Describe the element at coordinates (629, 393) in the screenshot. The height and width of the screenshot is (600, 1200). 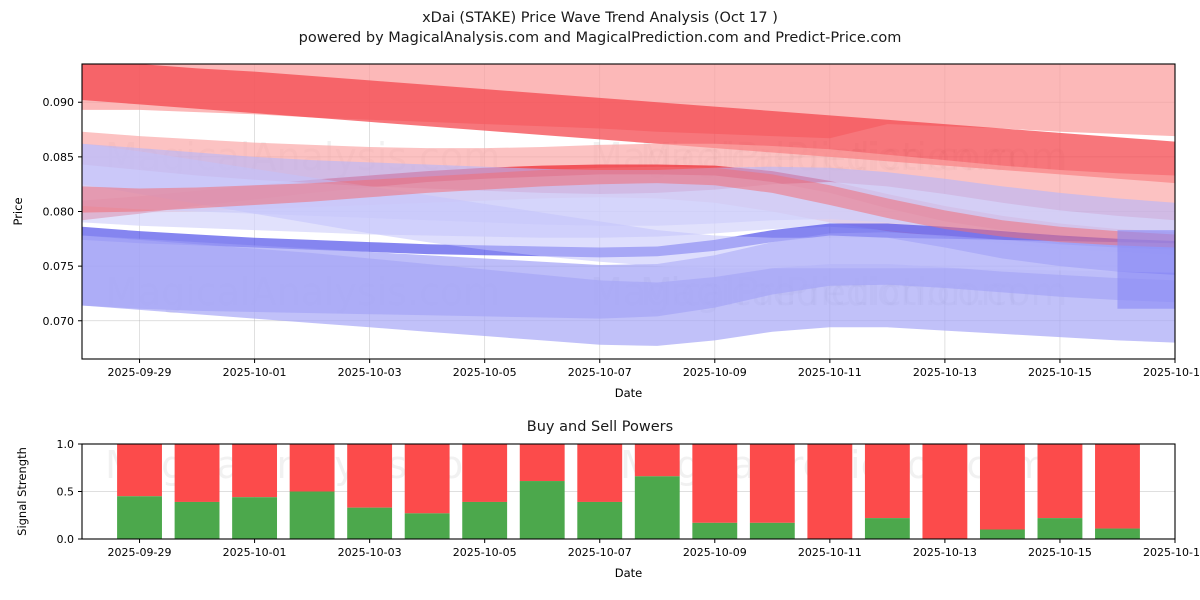
I see `x-axis-title: Date` at that location.